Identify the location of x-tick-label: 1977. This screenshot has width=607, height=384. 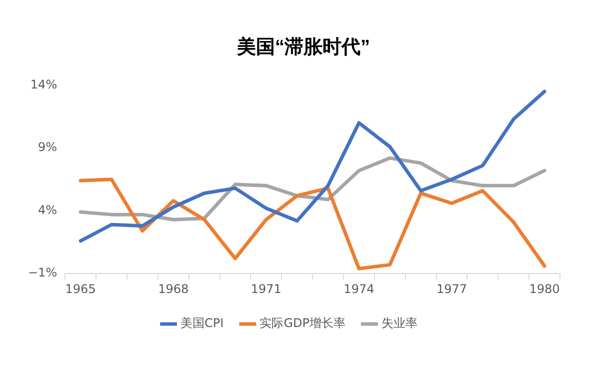
(452, 289).